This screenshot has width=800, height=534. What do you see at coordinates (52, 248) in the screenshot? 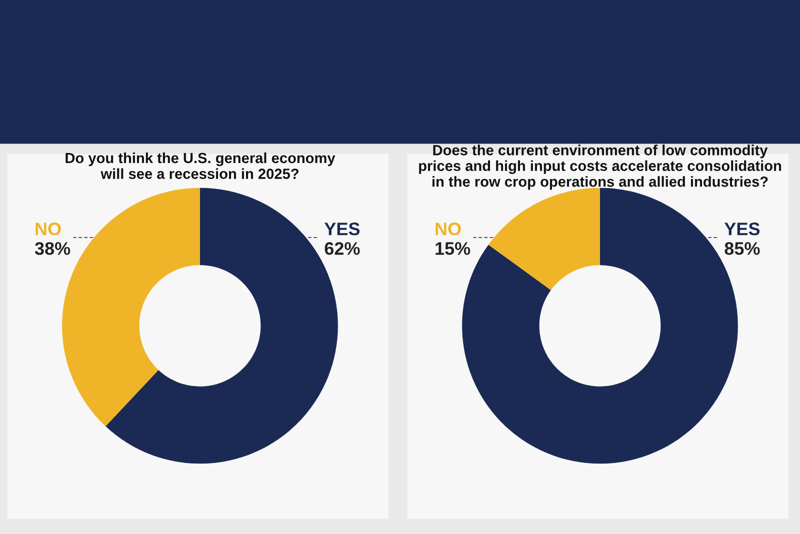
I see `data-label: 38%` at bounding box center [52, 248].